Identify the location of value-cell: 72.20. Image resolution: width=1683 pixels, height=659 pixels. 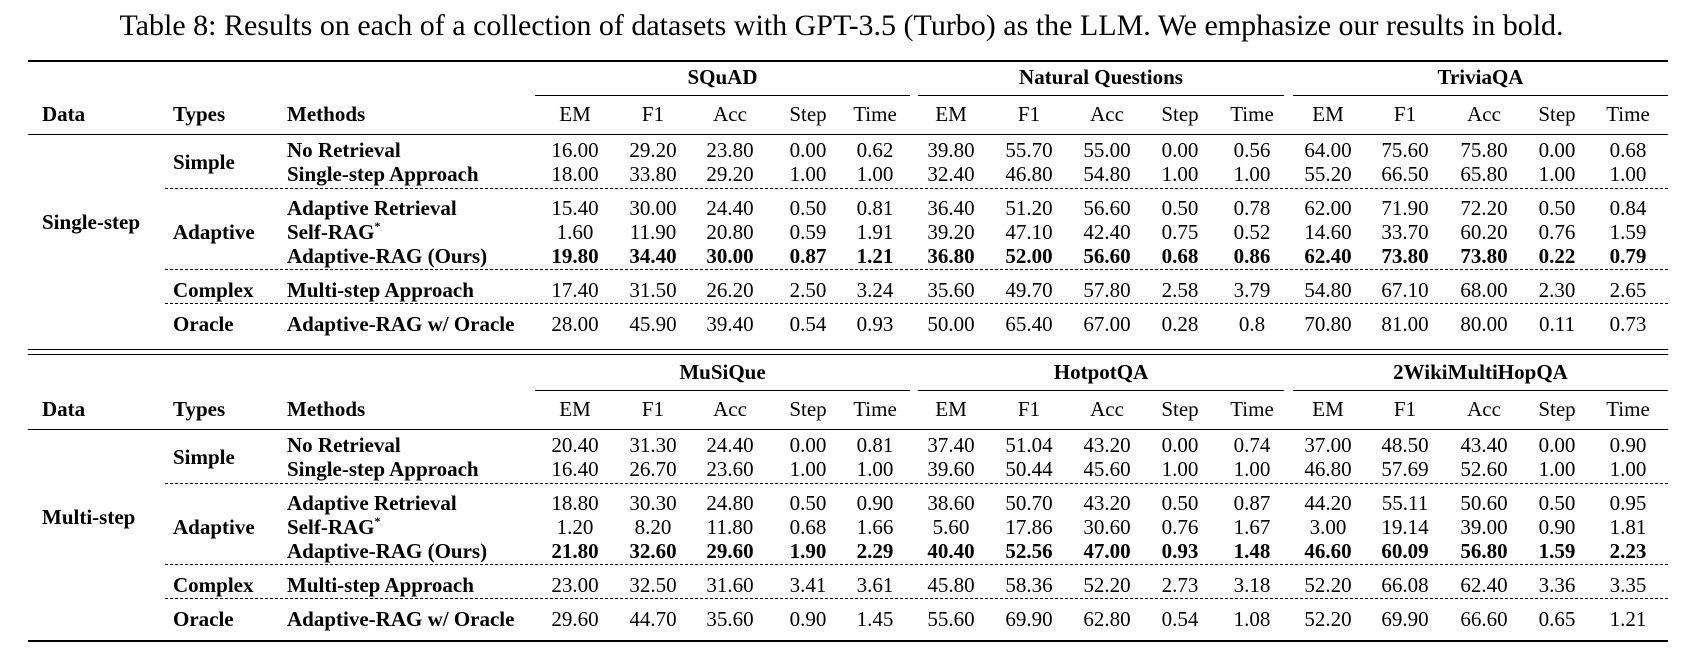
(1484, 208).